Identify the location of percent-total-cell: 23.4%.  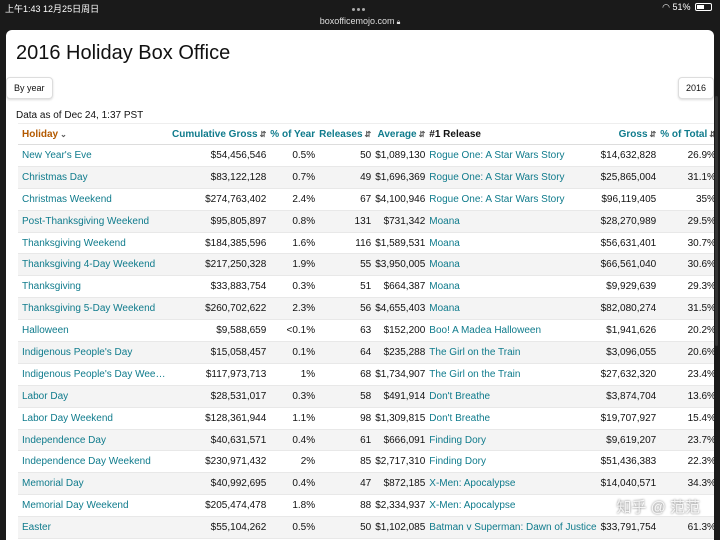
(686, 374).